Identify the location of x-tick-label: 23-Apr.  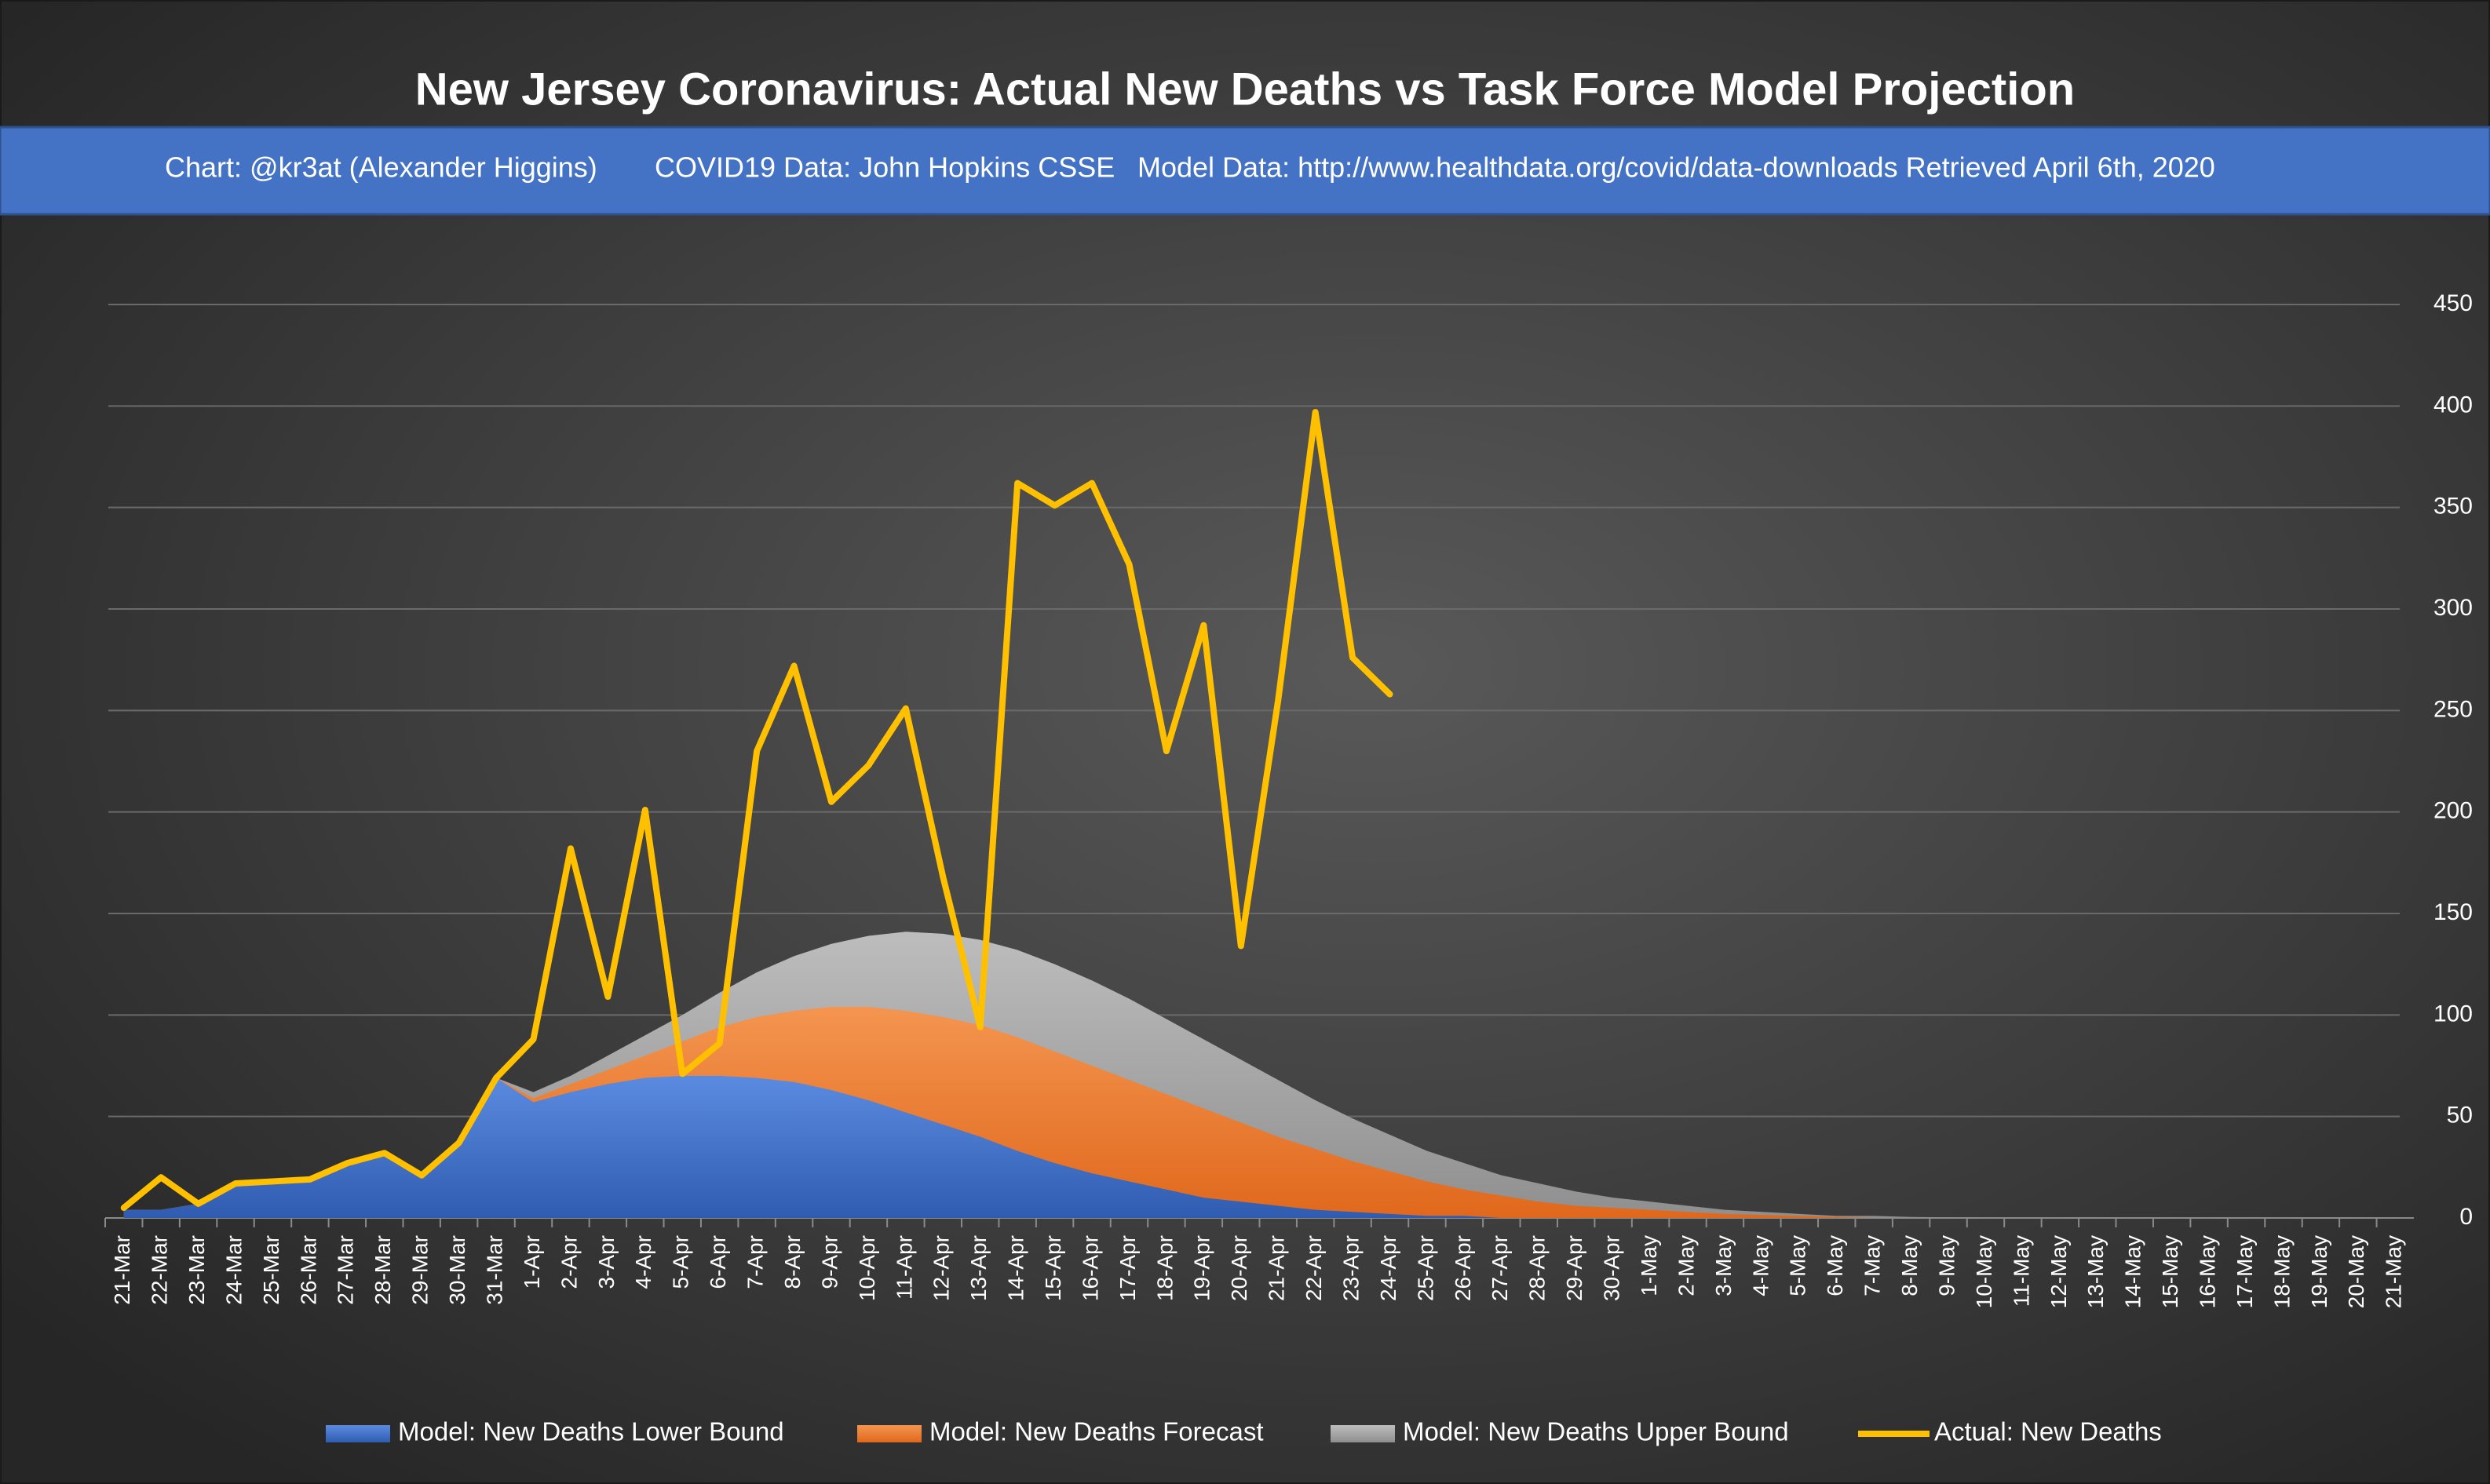
(1350, 1268).